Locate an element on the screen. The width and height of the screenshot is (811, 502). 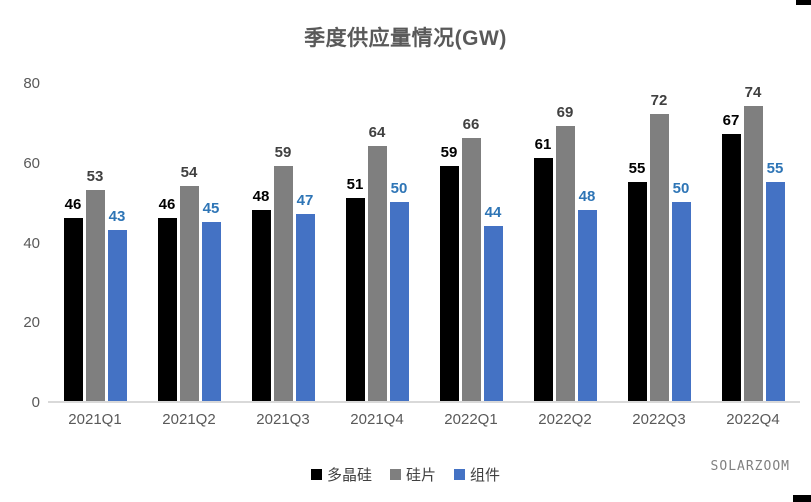
bar-cell: 67 is located at coordinates (731, 242).